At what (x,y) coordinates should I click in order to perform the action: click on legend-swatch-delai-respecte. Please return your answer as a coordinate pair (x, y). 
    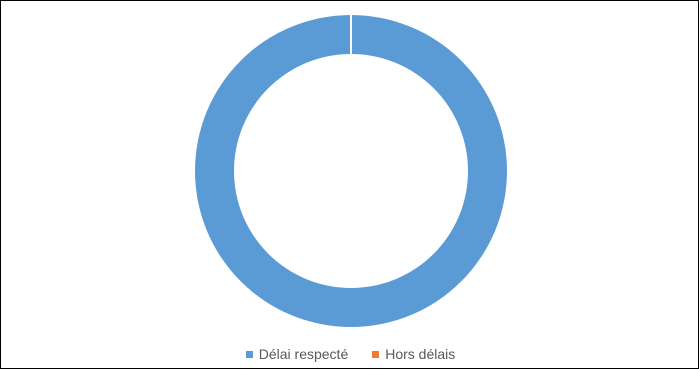
    Looking at the image, I should click on (249, 354).